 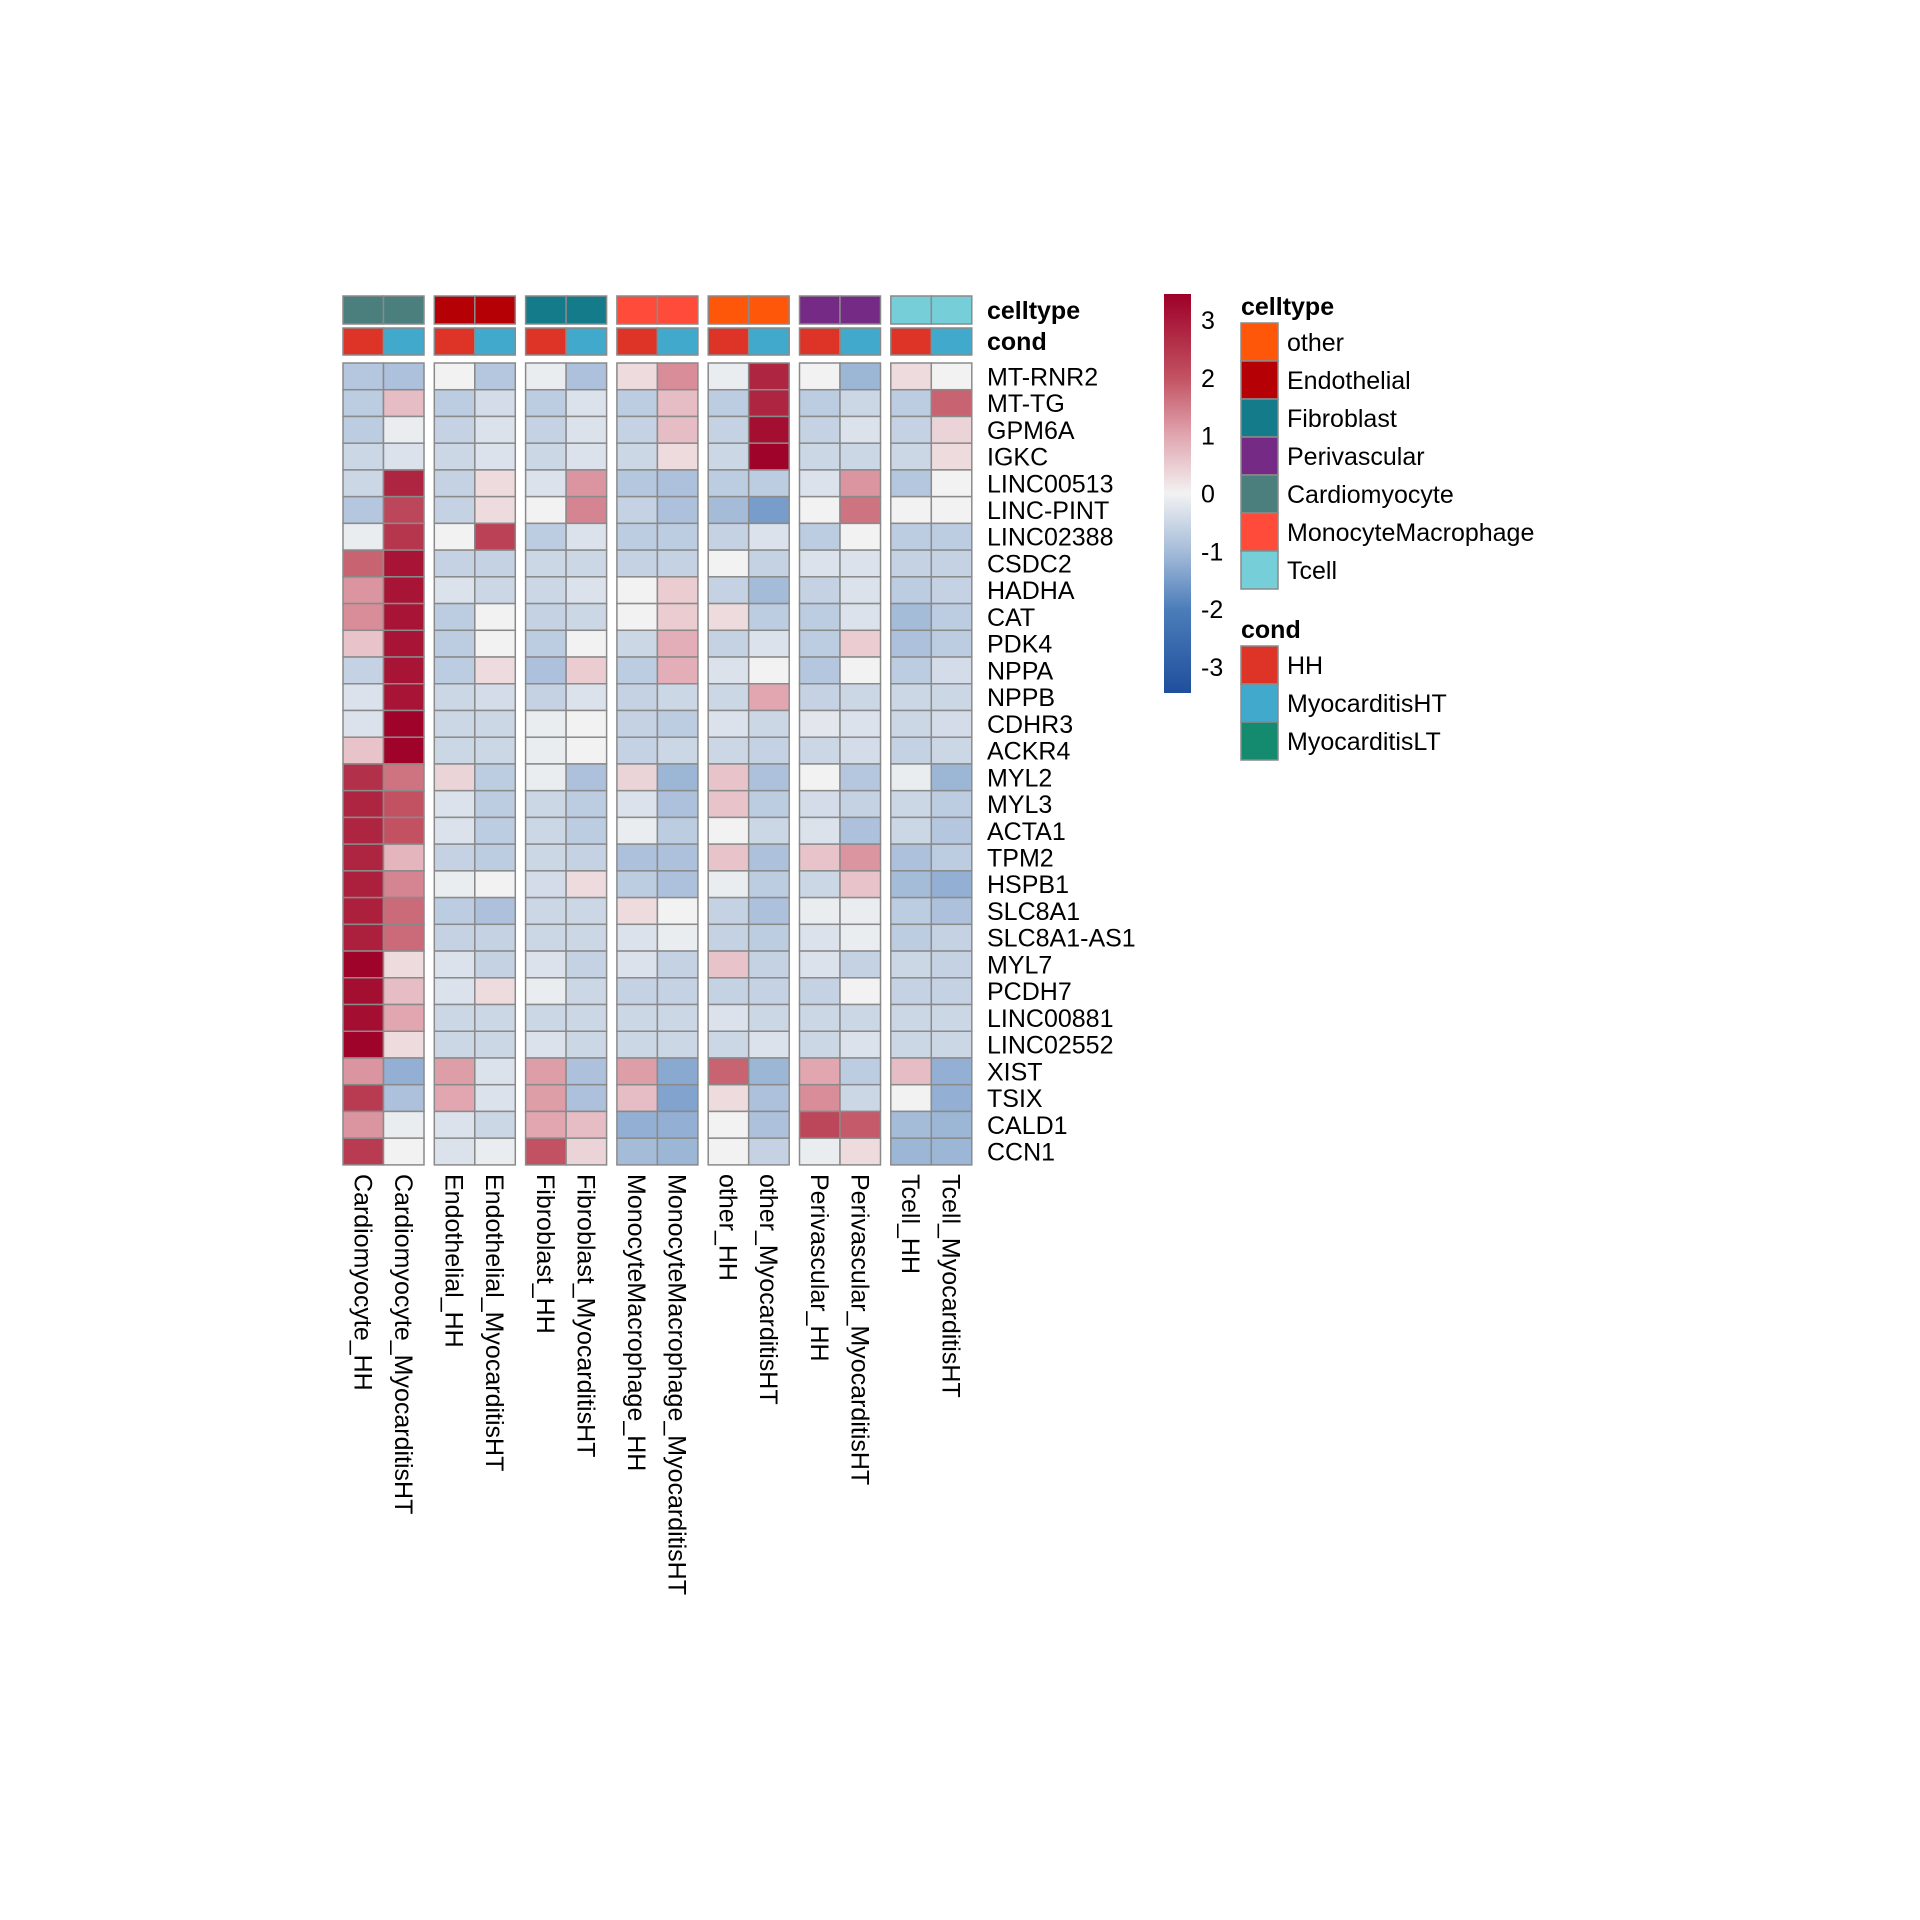 What do you see at coordinates (545, 1254) in the screenshot?
I see `column-label: Fibroblast_HH` at bounding box center [545, 1254].